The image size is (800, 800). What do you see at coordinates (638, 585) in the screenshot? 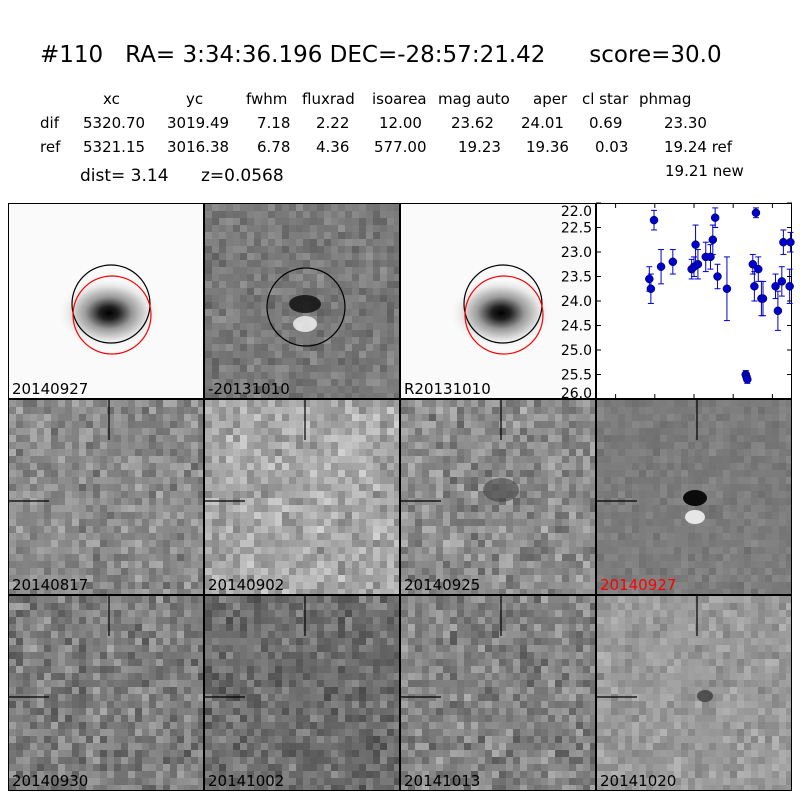
I see `panel-label-current: 20140927` at bounding box center [638, 585].